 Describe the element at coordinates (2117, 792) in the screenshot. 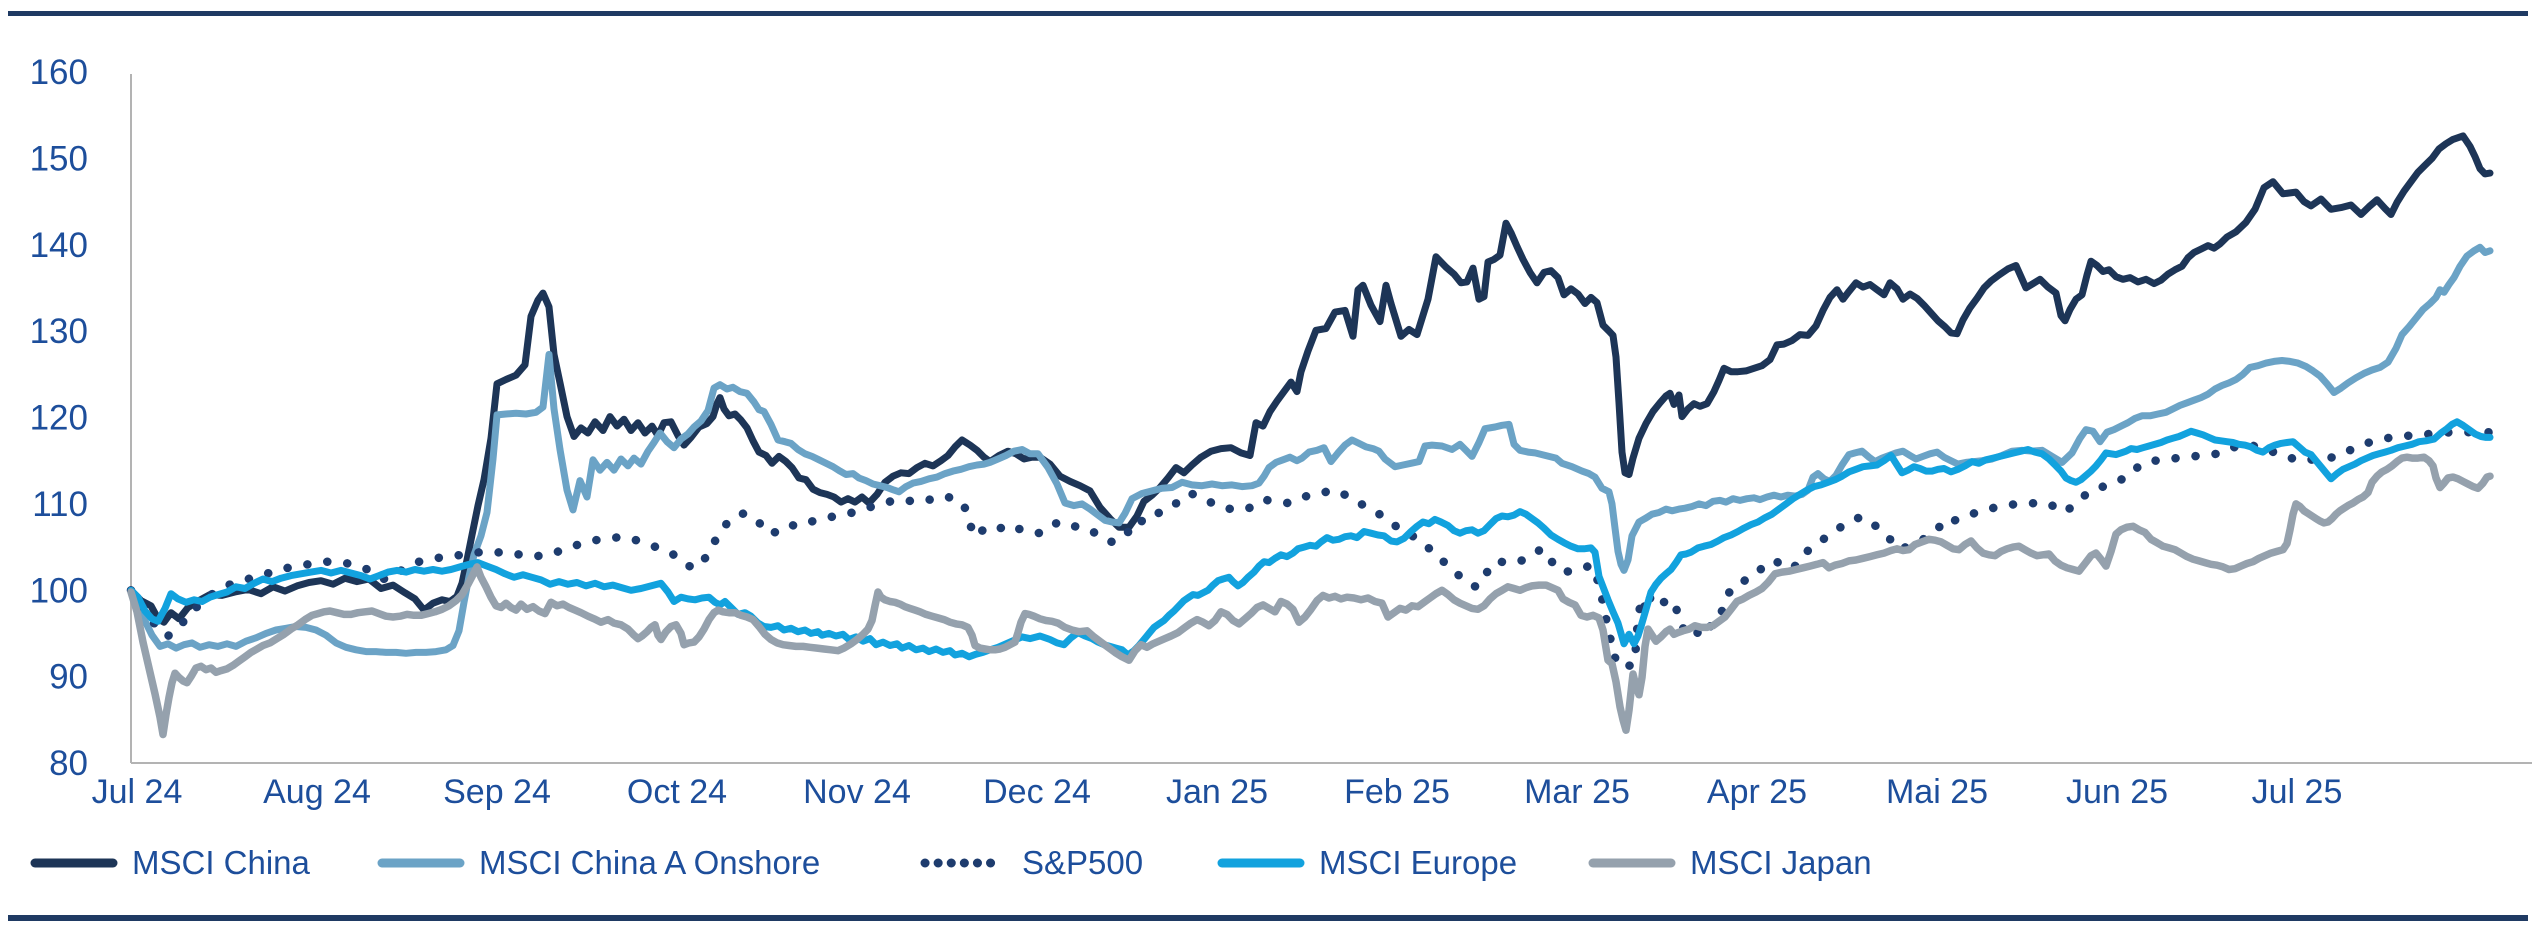

I see `x-tick-label: Jun 25` at that location.